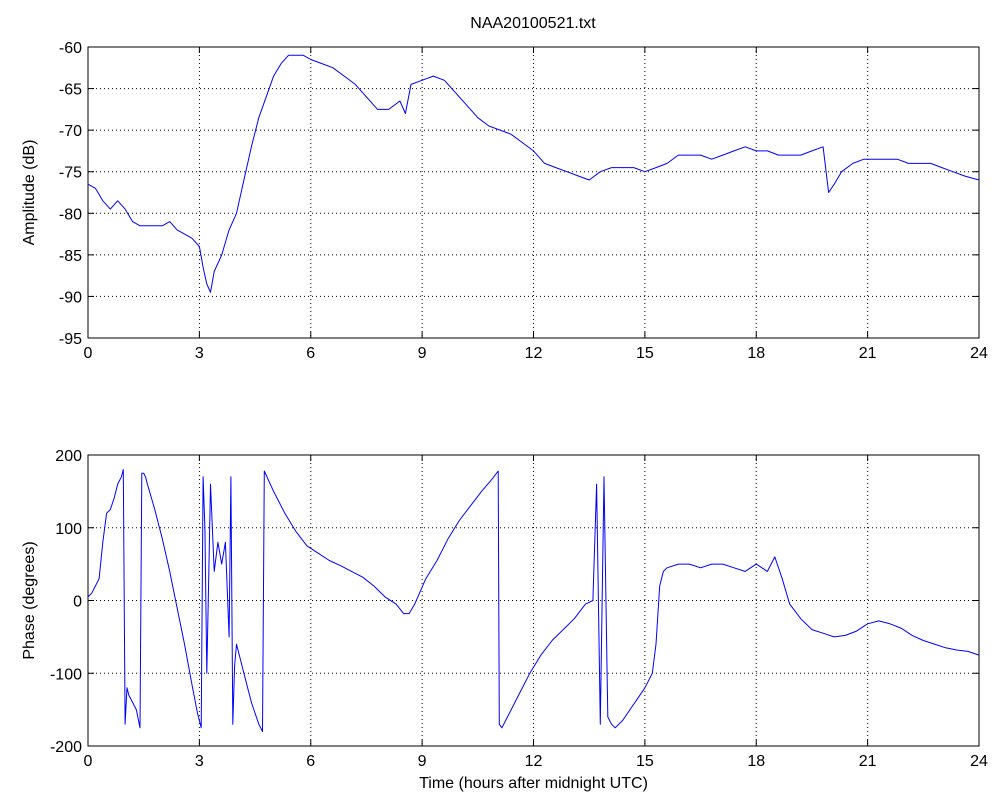  I want to click on amplitude-x-tick-label: 0, so click(88, 353).